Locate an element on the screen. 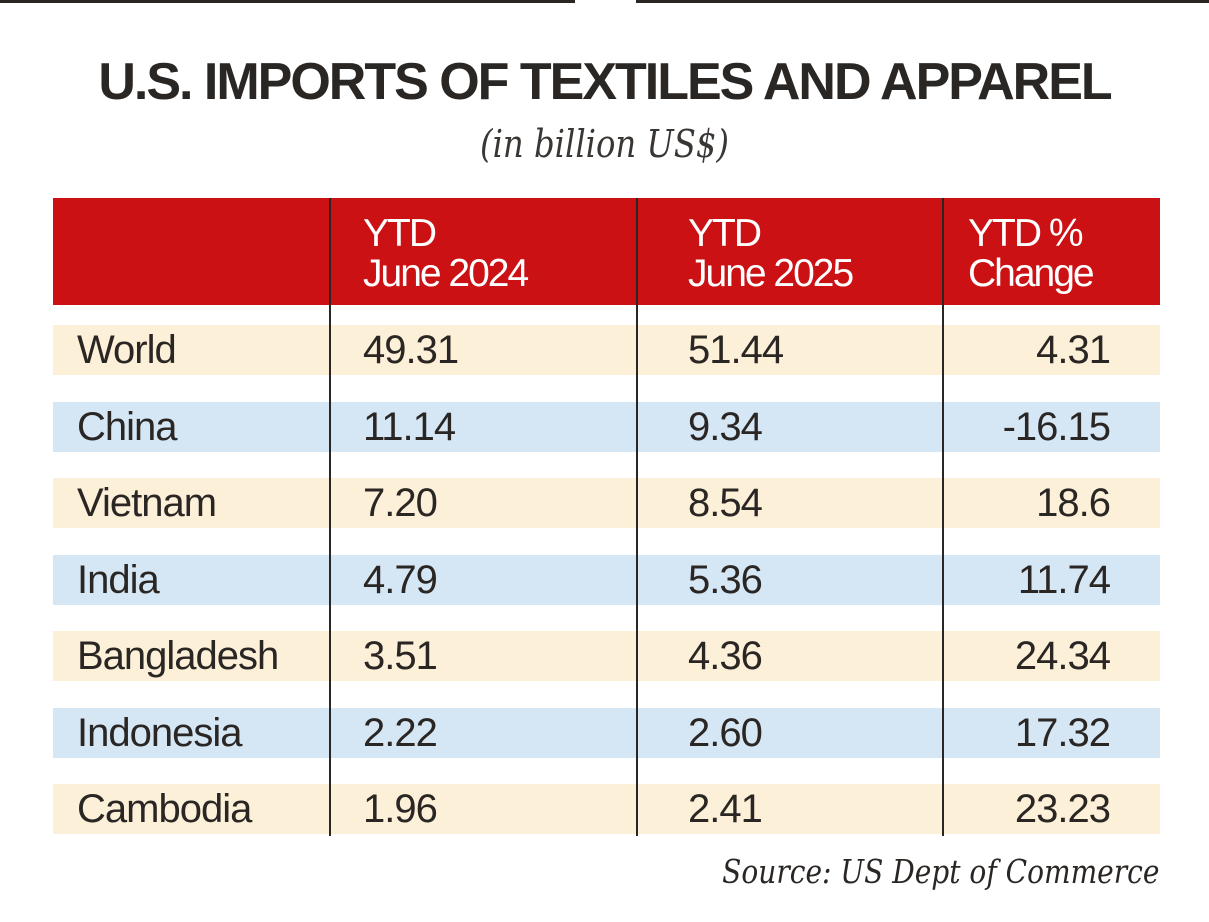 This screenshot has height=922, width=1209. table-row: China 11.14 9.34 -16.15 is located at coordinates (606, 426).